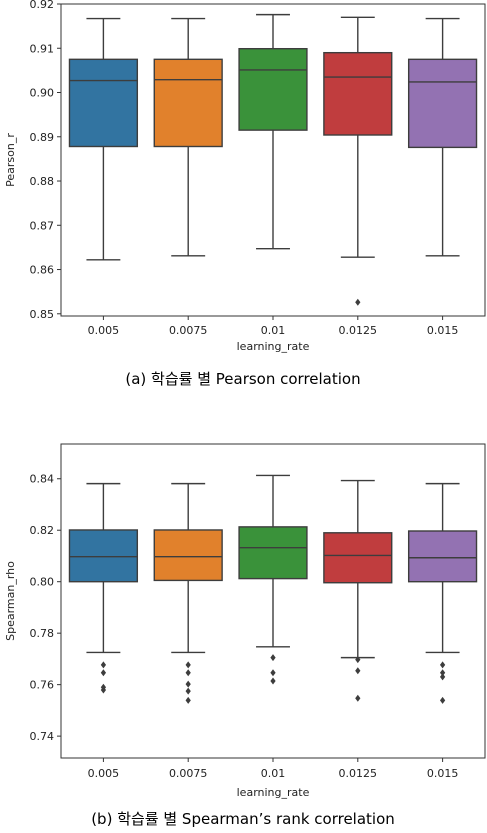 The width and height of the screenshot is (487, 833). Describe the element at coordinates (243, 819) in the screenshot. I see `caption-spearman: (b) 학습률 별 Spearman’s rank correlation` at that location.